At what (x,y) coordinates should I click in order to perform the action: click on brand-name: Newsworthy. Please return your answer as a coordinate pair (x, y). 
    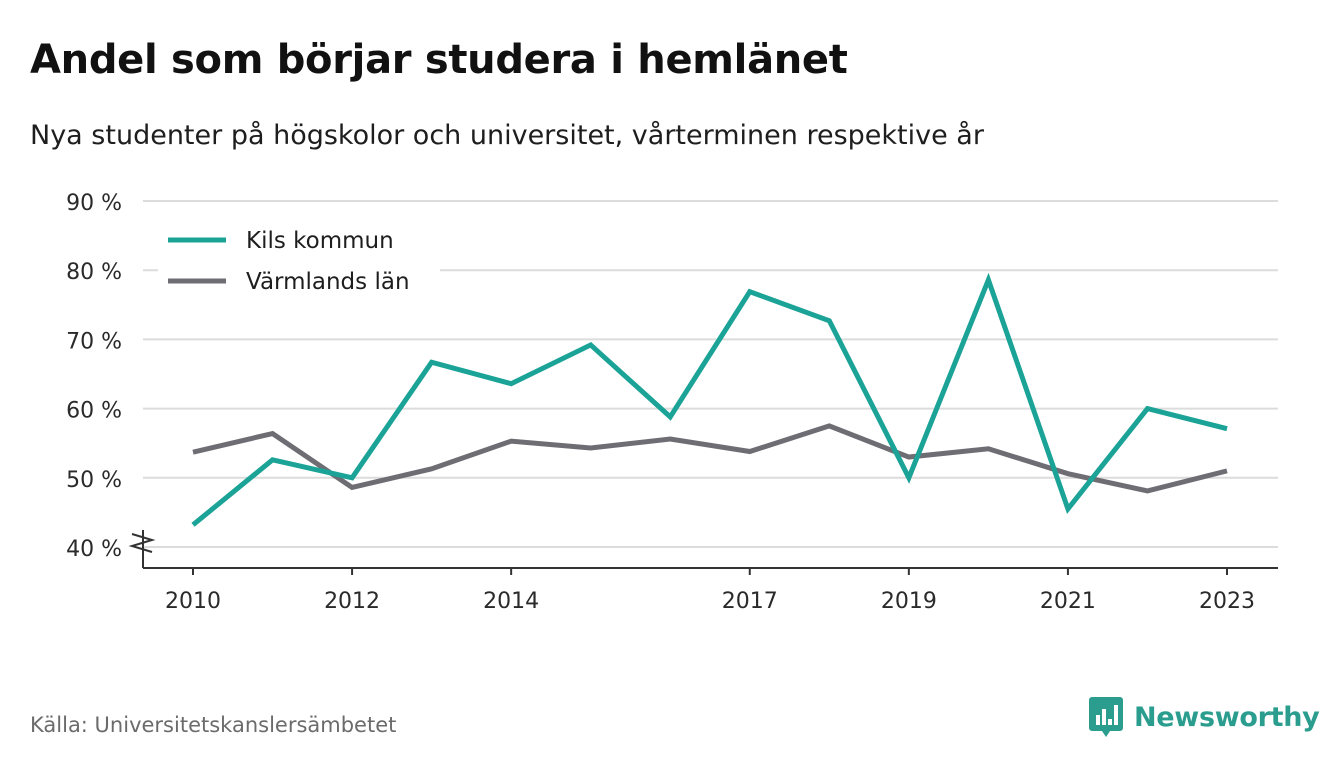
    Looking at the image, I should click on (1227, 717).